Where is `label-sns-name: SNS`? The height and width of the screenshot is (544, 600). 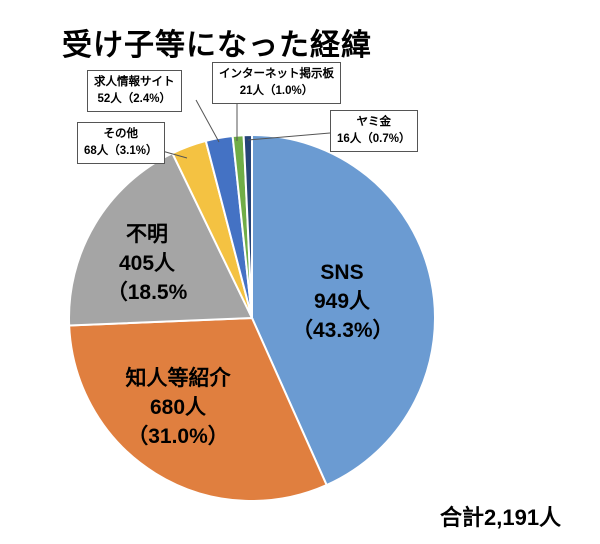
label-sns-name: SNS is located at coordinates (342, 272).